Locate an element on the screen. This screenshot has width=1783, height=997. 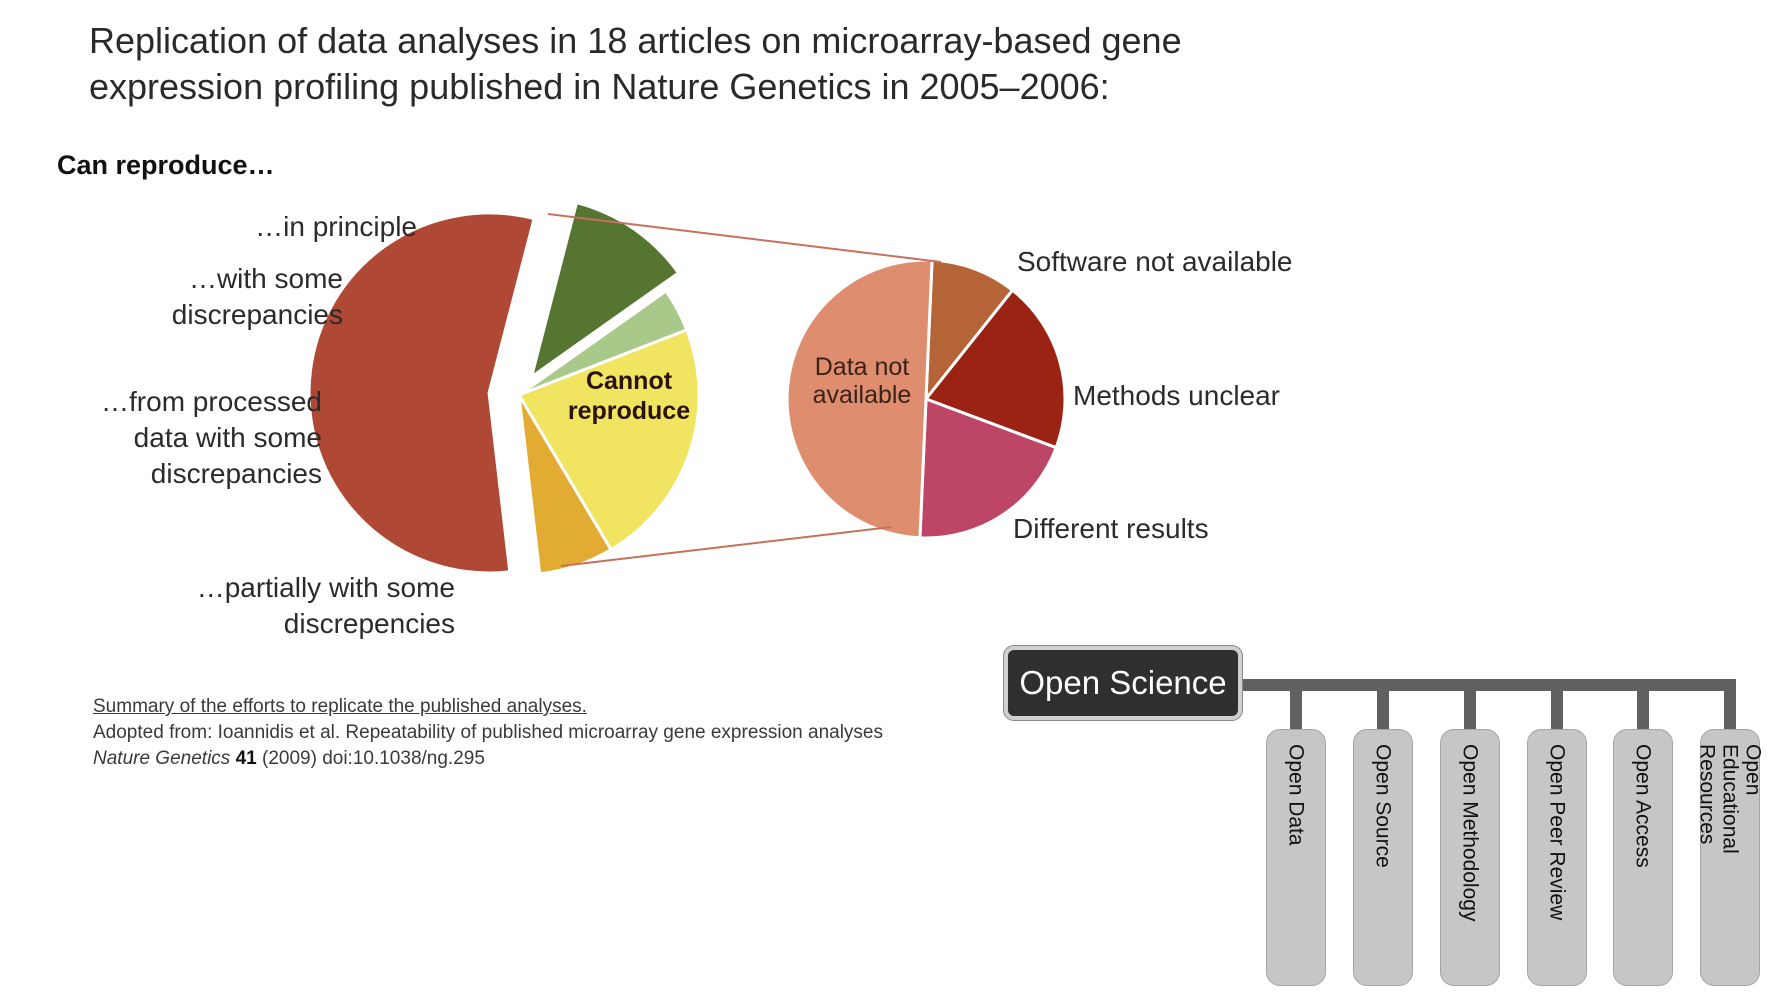
connector-line-bottom is located at coordinates (726, 546).